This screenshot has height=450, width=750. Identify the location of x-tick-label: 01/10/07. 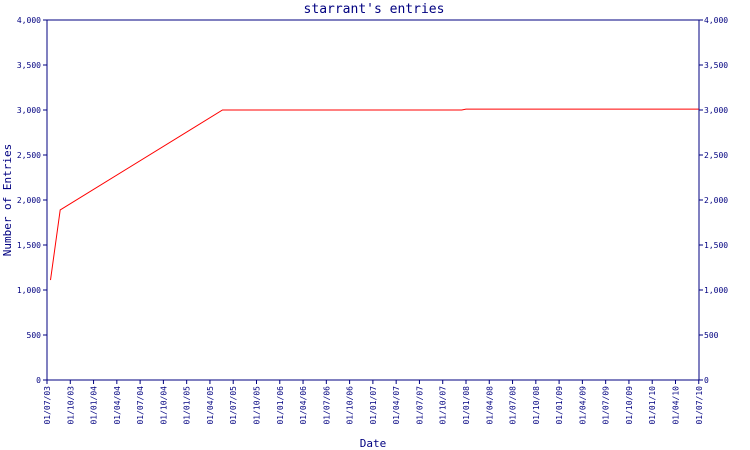
(443, 405).